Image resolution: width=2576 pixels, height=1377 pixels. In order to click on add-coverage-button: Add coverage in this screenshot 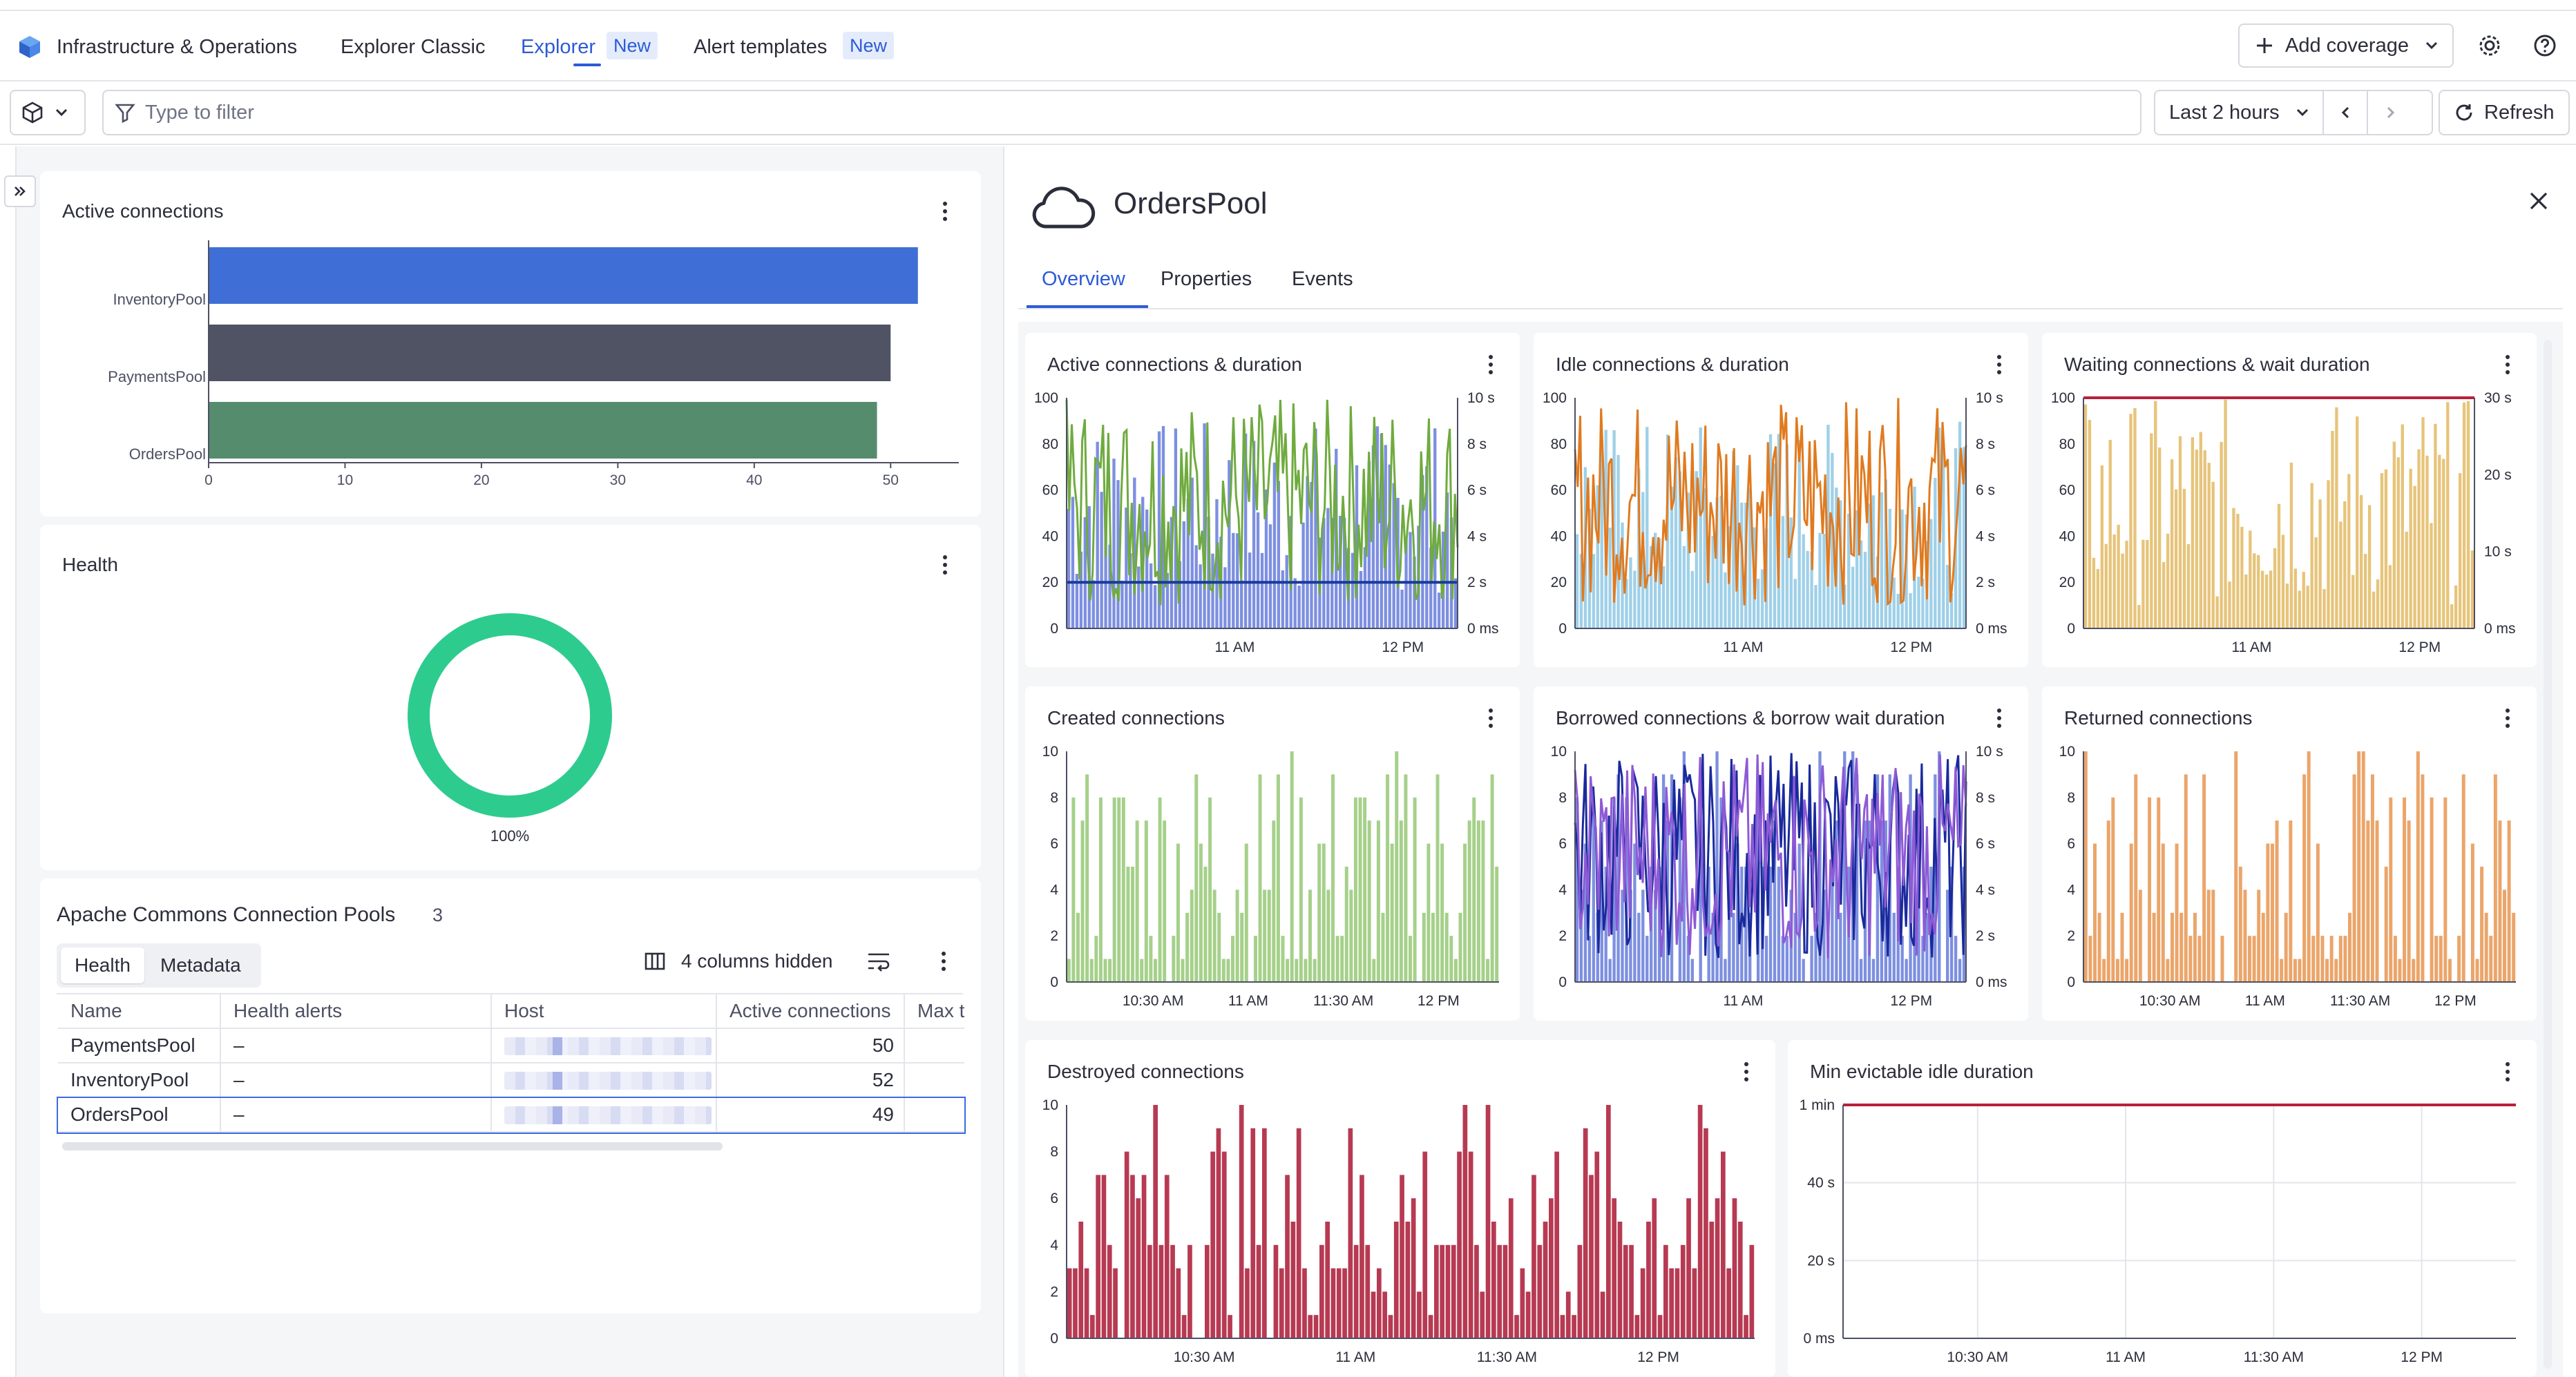, I will do `click(2346, 46)`.